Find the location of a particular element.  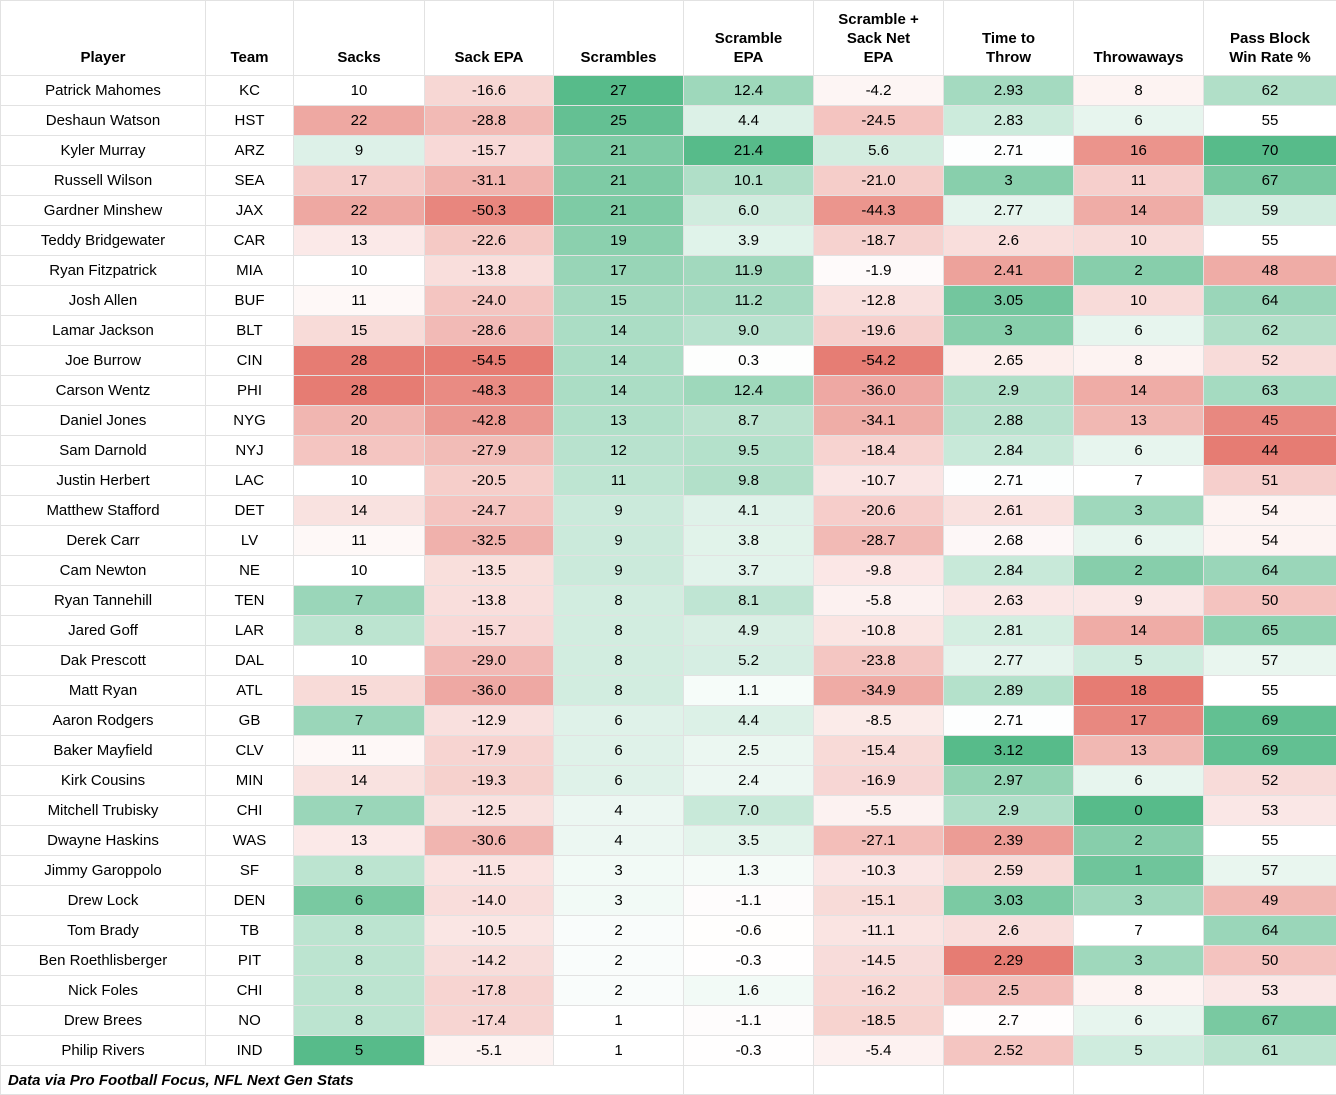

cell-player: Drew Brees is located at coordinates (103, 1021).